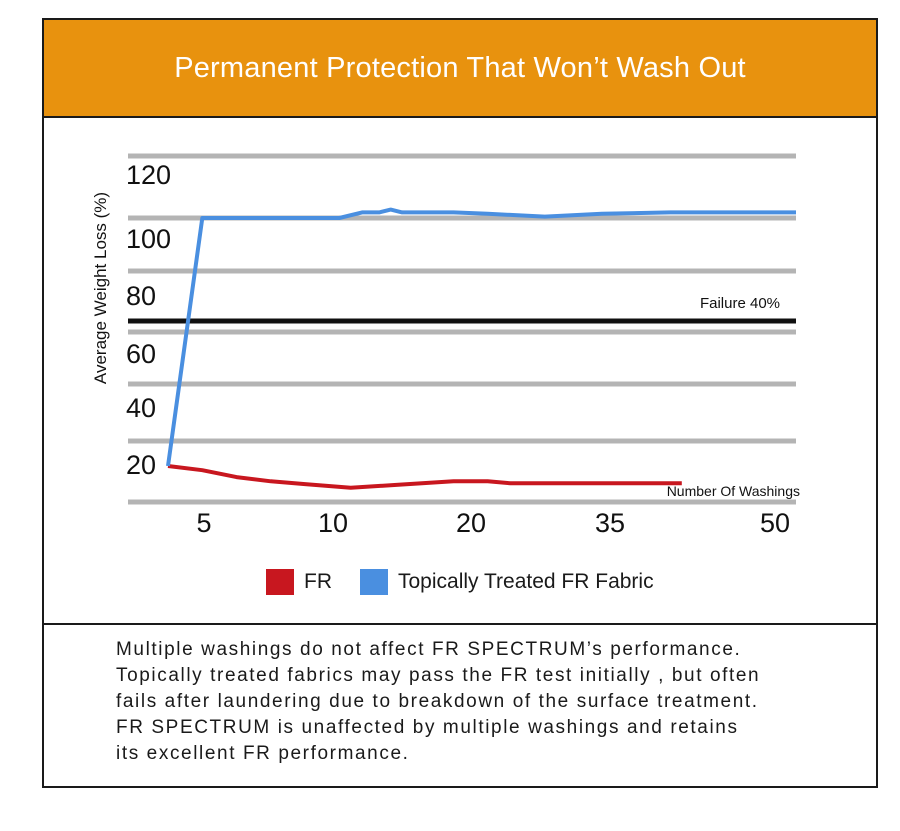  I want to click on header-banner: Permanent Protection That Won’t Wash Out, so click(460, 69).